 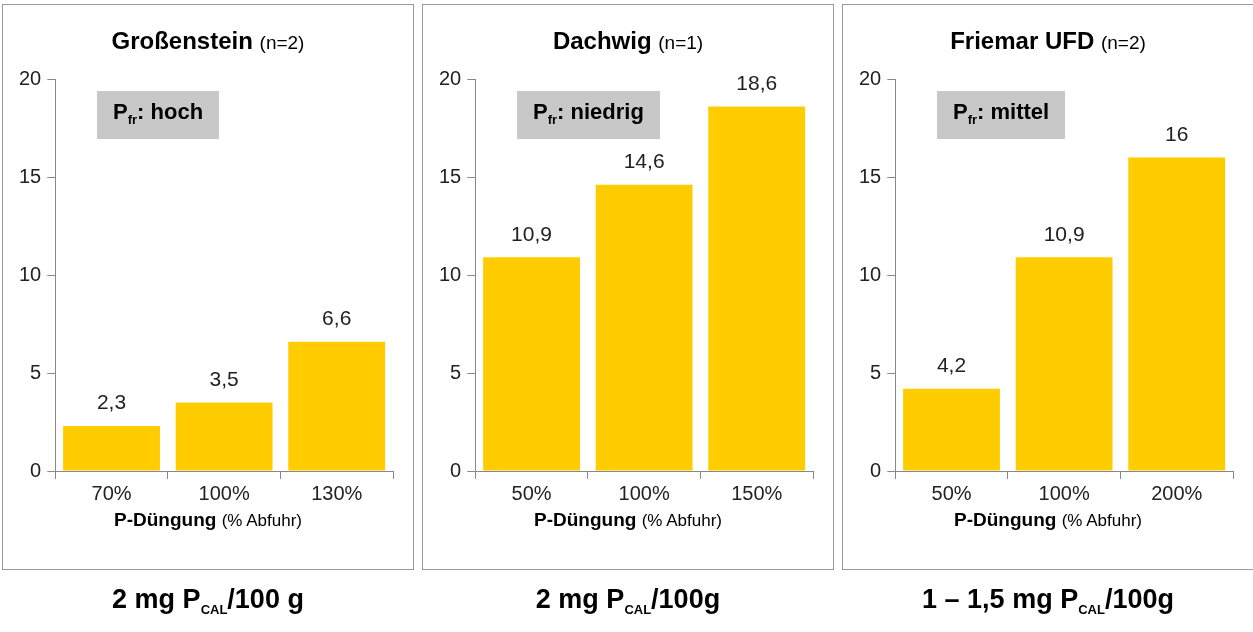 What do you see at coordinates (1001, 115) in the screenshot?
I see `annotation: P$_{fr}$: mittel` at bounding box center [1001, 115].